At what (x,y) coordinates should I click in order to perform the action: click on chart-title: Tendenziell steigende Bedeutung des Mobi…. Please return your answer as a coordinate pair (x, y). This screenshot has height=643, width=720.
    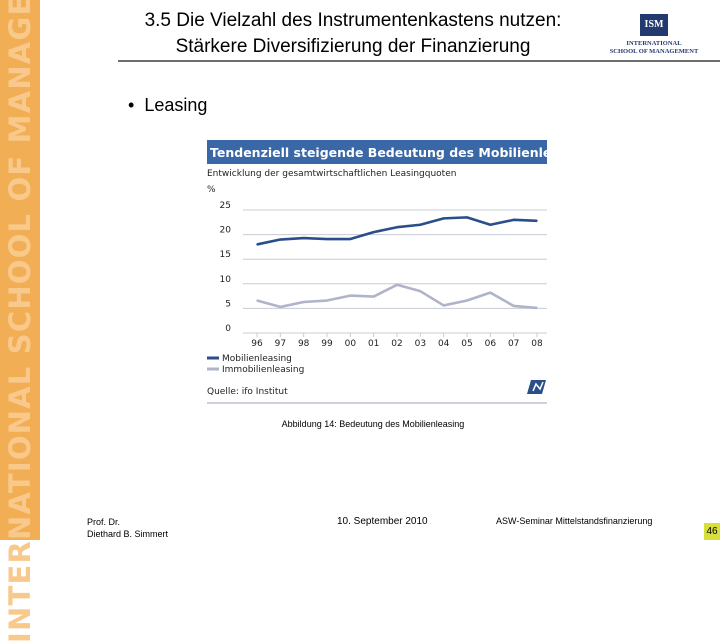
    Looking at the image, I should click on (379, 152).